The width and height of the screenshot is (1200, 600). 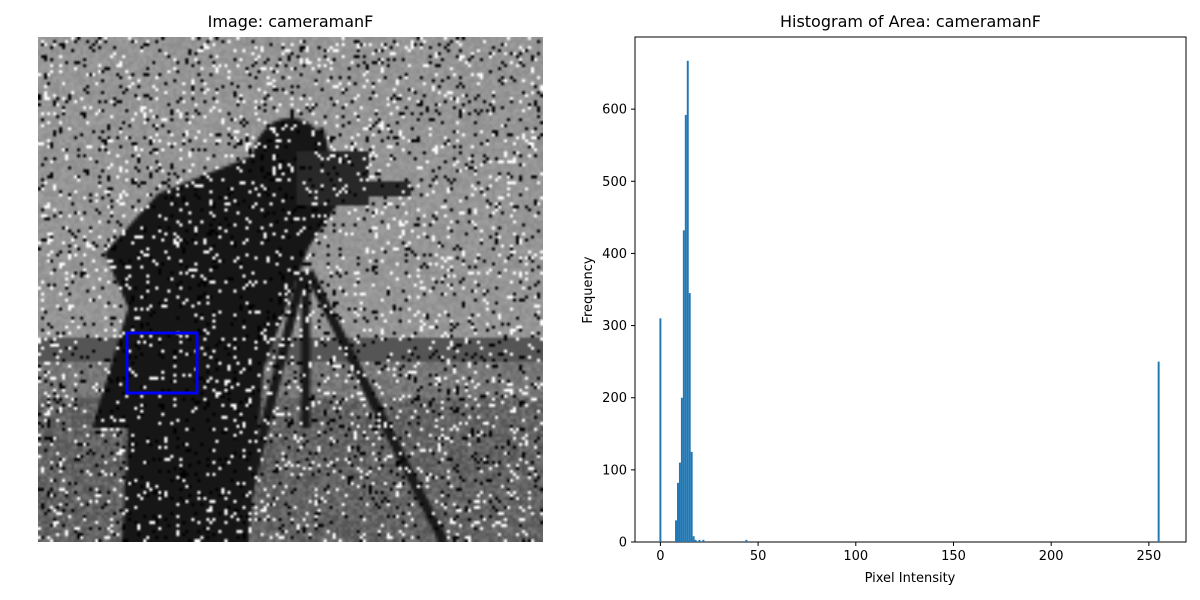 What do you see at coordinates (614, 398) in the screenshot?
I see `y-tick-label: 200` at bounding box center [614, 398].